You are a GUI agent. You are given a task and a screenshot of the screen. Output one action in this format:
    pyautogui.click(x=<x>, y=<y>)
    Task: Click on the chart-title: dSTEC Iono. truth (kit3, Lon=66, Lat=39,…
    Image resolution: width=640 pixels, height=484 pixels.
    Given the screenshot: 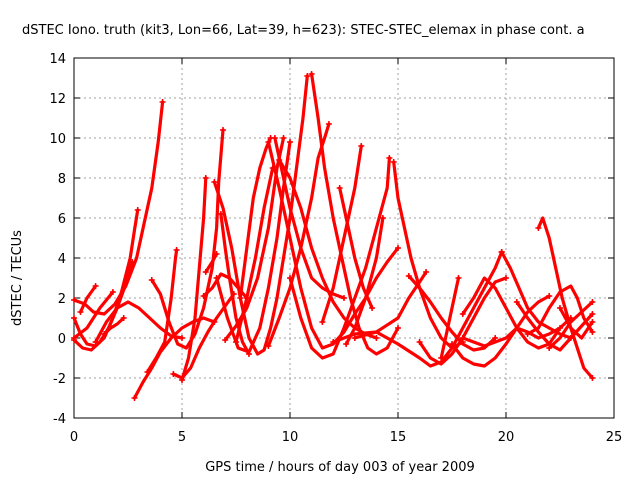 What is the action you would take?
    pyautogui.click(x=303, y=30)
    